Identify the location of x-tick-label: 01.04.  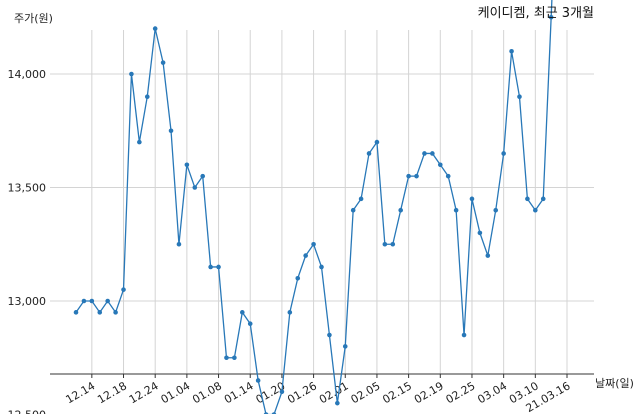
(176, 392).